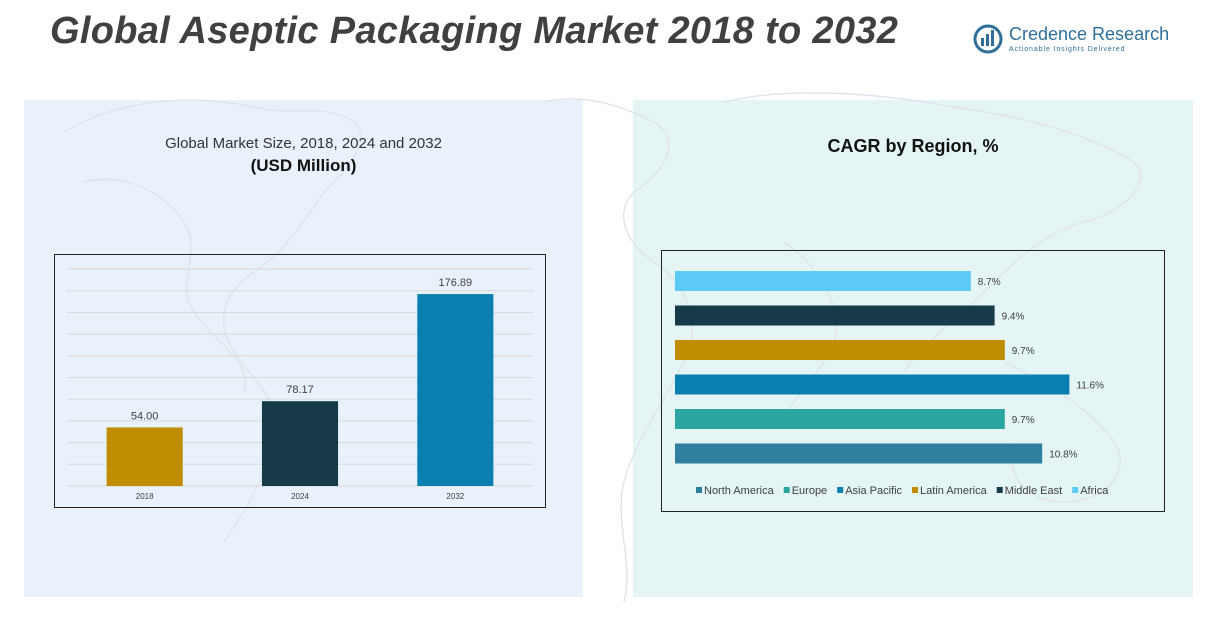 This screenshot has width=1227, height=622. What do you see at coordinates (840, 419) in the screenshot?
I see `bar-europe` at bounding box center [840, 419].